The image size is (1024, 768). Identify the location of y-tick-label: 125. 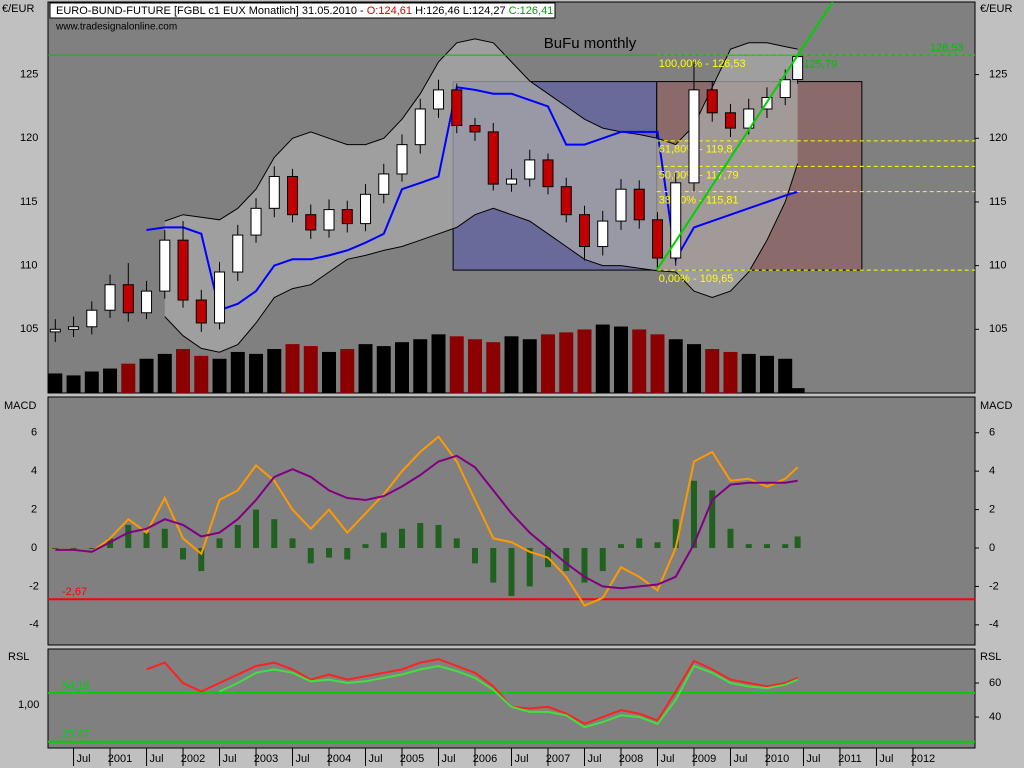
(998, 75).